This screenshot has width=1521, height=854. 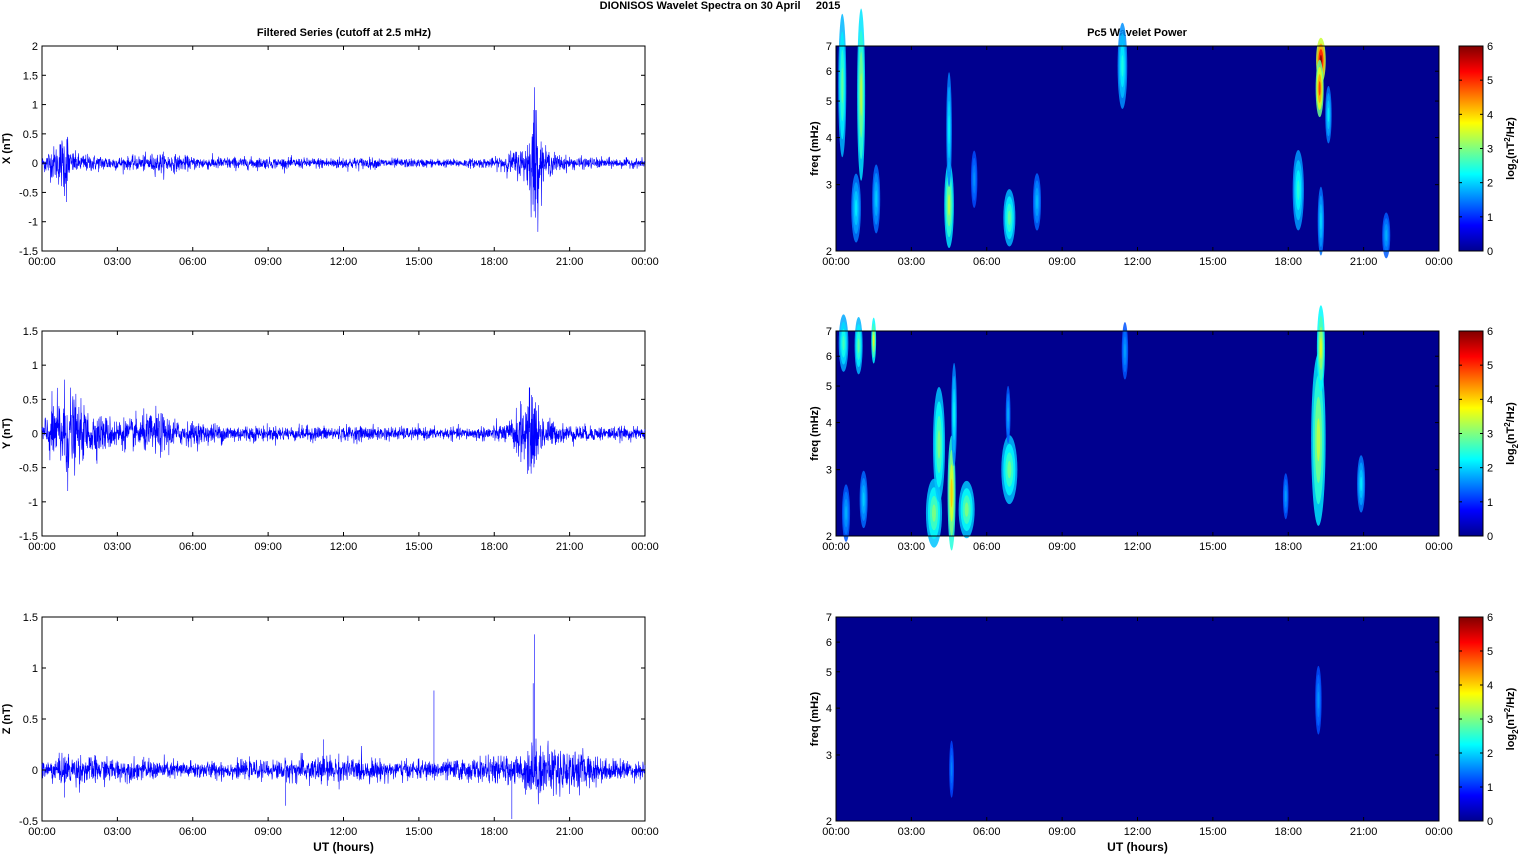 I want to click on x-tick-label: 15:00, so click(x=419, y=832).